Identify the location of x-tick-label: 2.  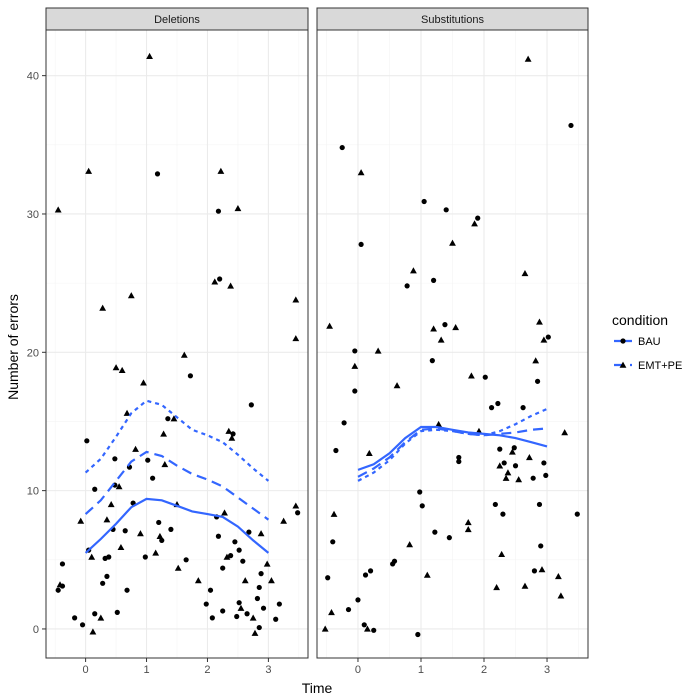
(207, 670).